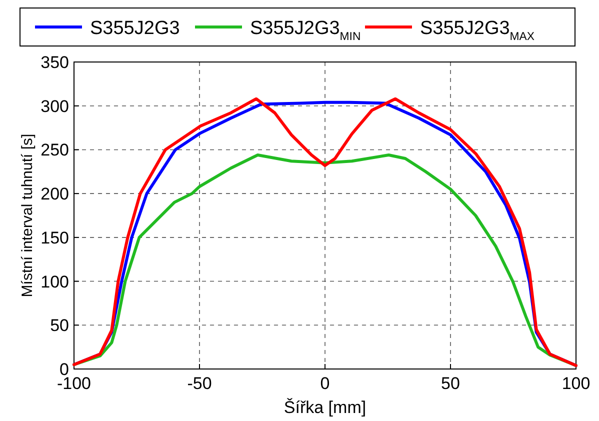 The width and height of the screenshot is (599, 421). What do you see at coordinates (54, 62) in the screenshot?
I see `y-tick-label: 350` at bounding box center [54, 62].